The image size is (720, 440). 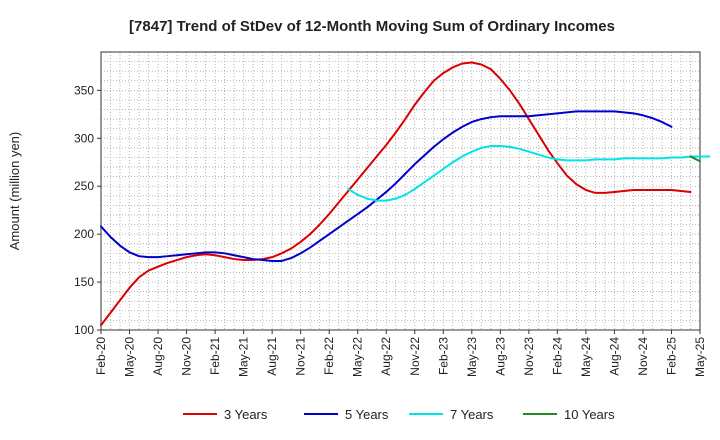 I want to click on x-tick-label: Nov-22, so click(x=415, y=356).